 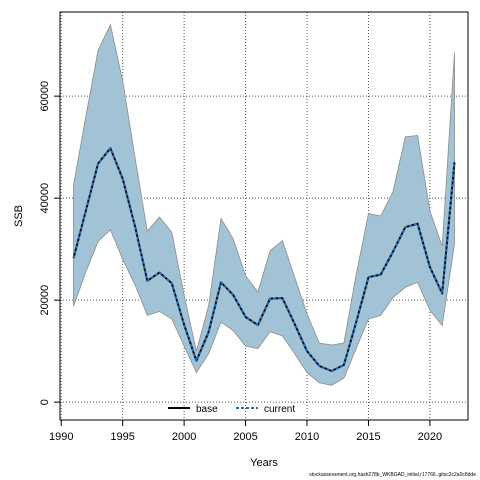 What do you see at coordinates (49, 243) in the screenshot?
I see `y-axis-ticks: 0 20000 40000 60000` at bounding box center [49, 243].